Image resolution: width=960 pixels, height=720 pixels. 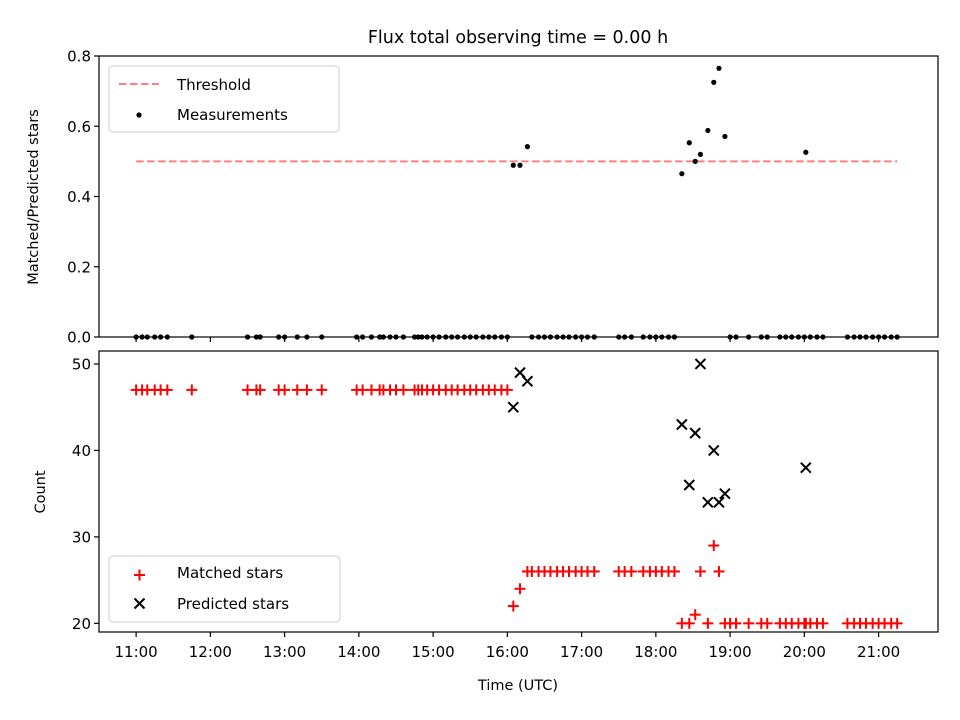 I want to click on legend-predicted-swatch, so click(x=139, y=603).